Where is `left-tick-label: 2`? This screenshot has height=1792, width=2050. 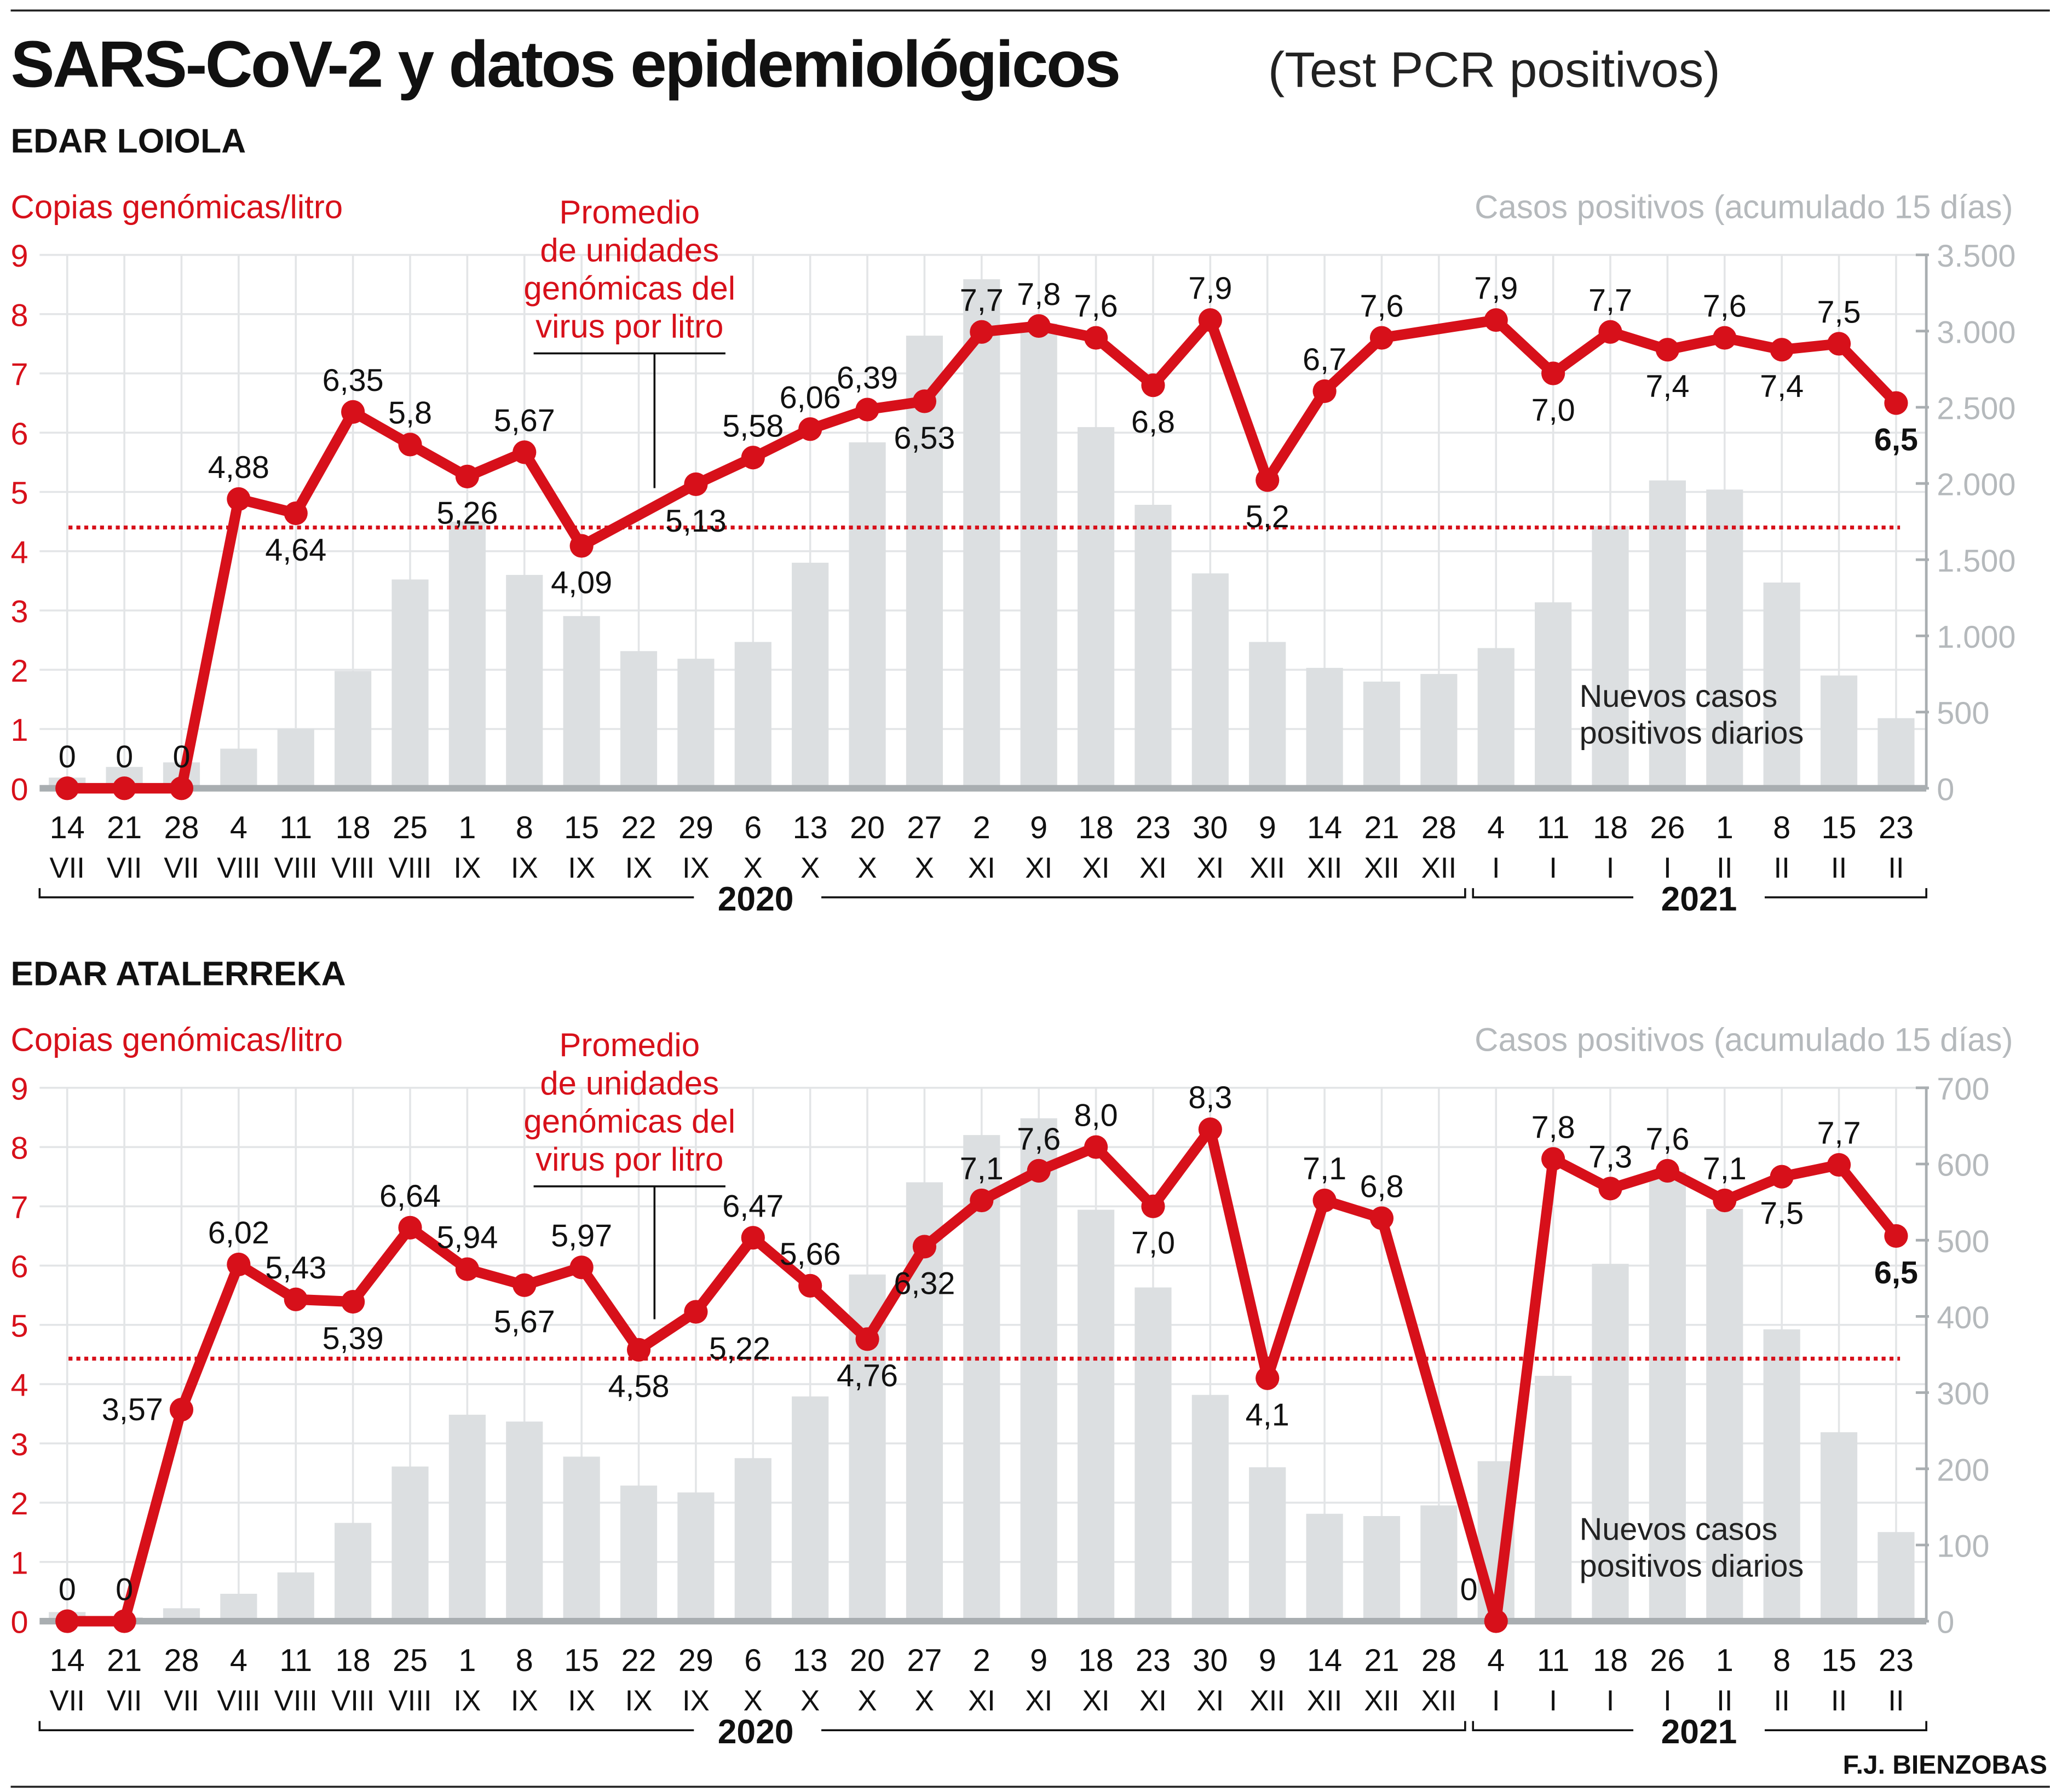
left-tick-label: 2 is located at coordinates (20, 671).